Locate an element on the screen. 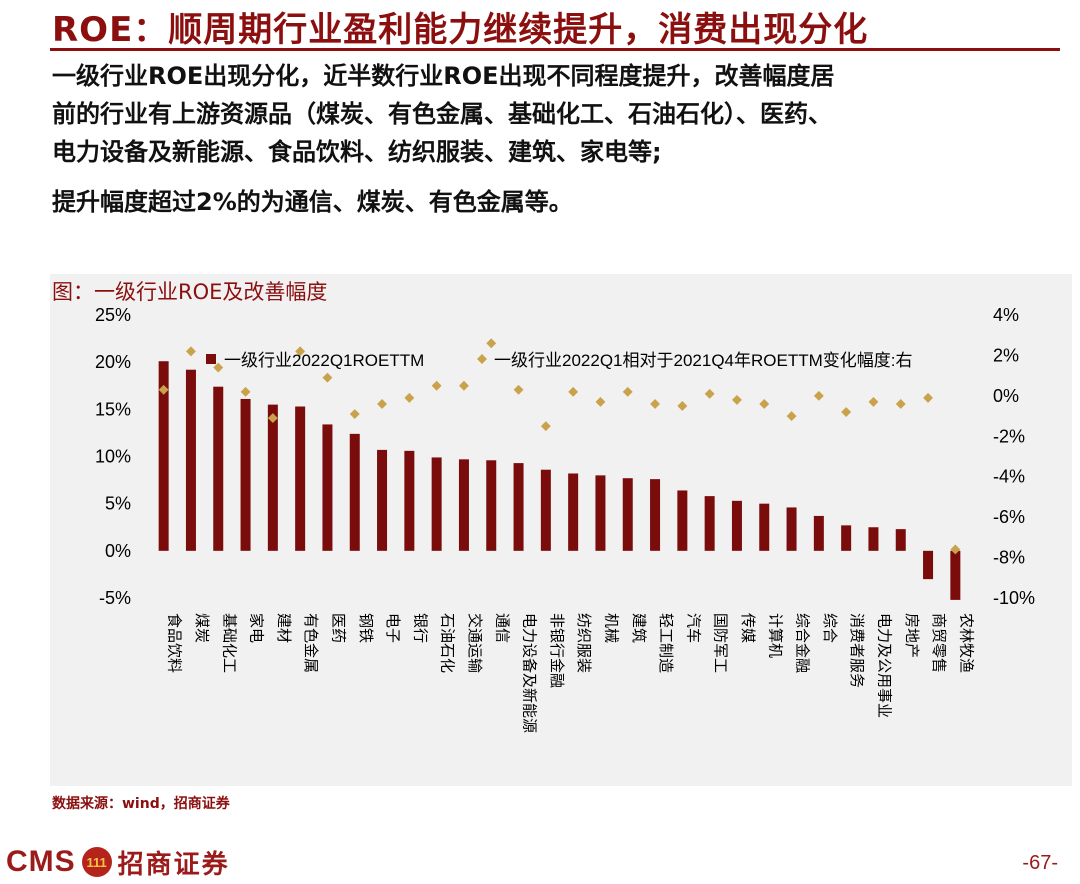 This screenshot has height=884, width=1080. data-source: 数据来源：wind，招商证券 is located at coordinates (141, 804).